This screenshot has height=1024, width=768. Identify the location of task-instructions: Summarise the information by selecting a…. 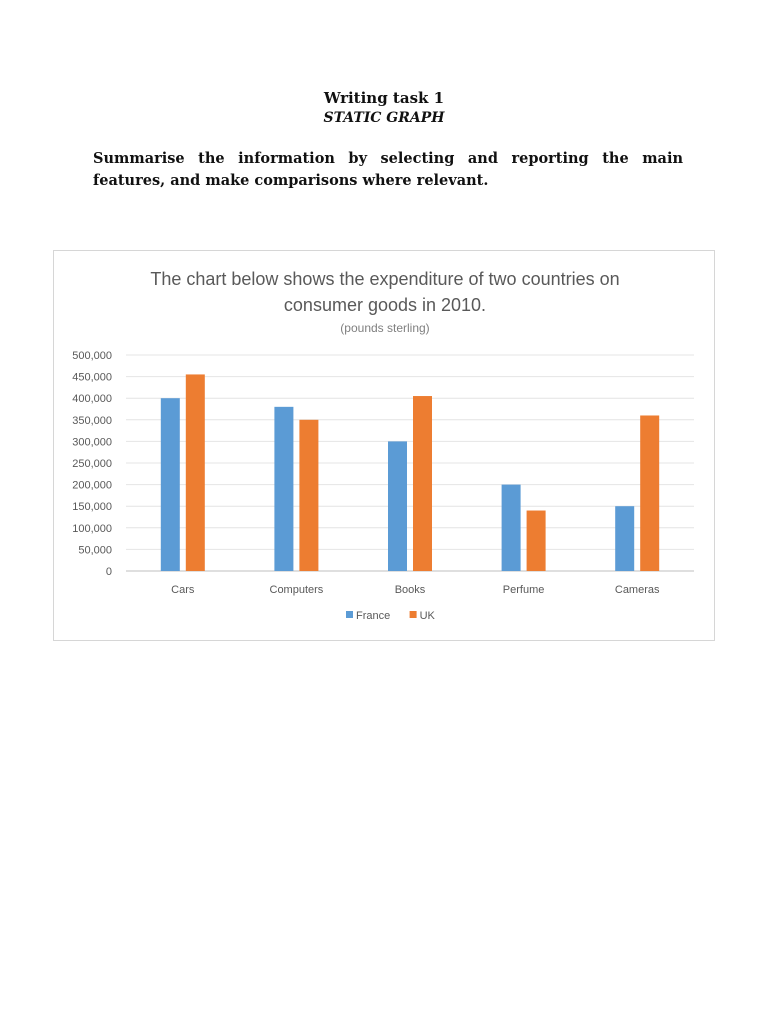
(388, 169).